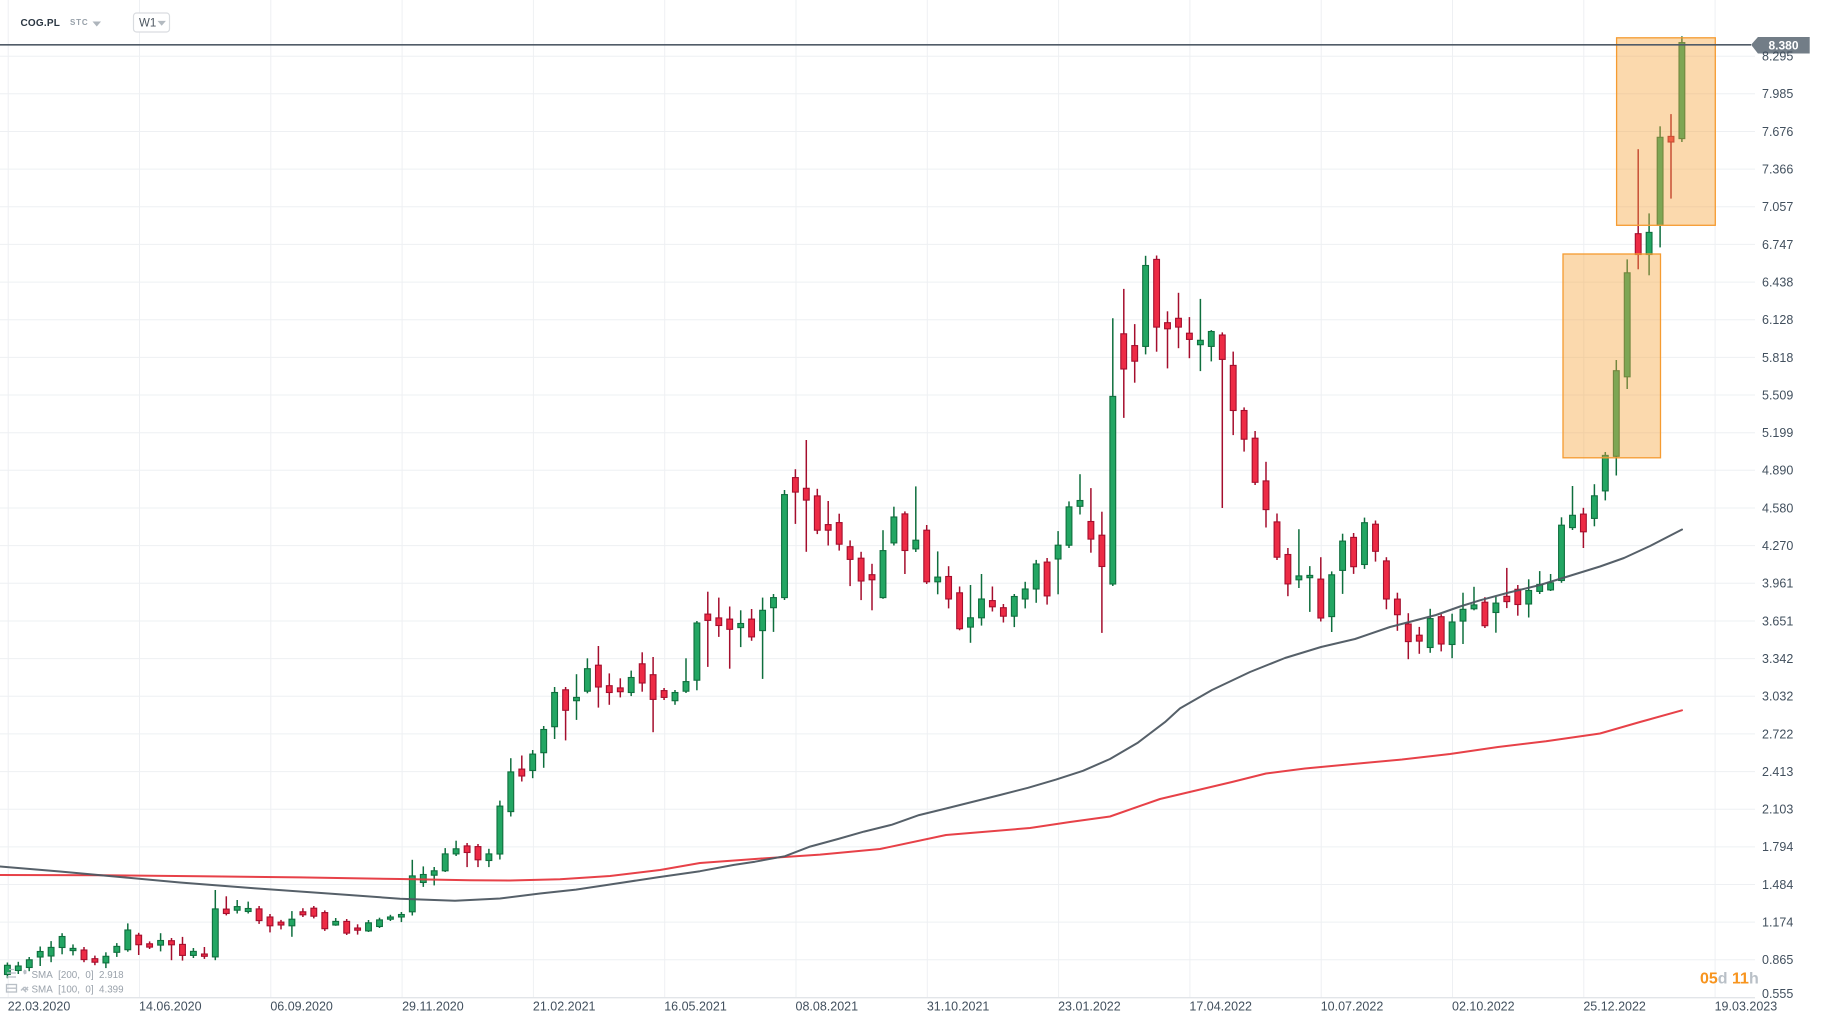 The height and width of the screenshot is (1023, 1822). What do you see at coordinates (1777, 923) in the screenshot?
I see `svg-text: 1.174` at bounding box center [1777, 923].